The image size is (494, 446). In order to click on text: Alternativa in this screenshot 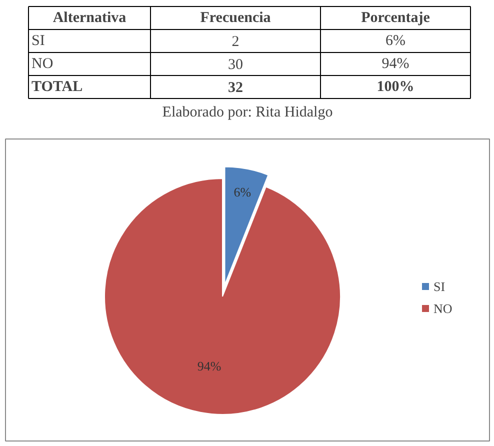, I will do `click(89, 18)`.